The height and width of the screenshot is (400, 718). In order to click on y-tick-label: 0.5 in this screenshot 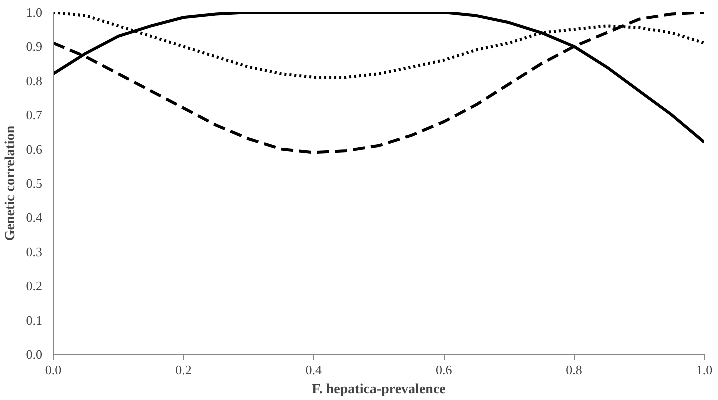, I will do `click(34, 183)`.